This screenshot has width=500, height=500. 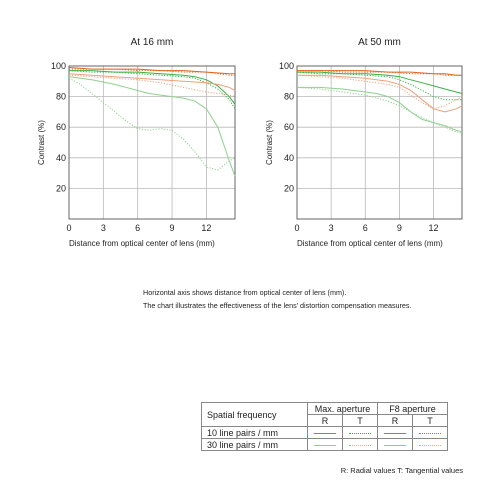 What do you see at coordinates (58, 66) in the screenshot?
I see `chart1-ytick-100: 100` at bounding box center [58, 66].